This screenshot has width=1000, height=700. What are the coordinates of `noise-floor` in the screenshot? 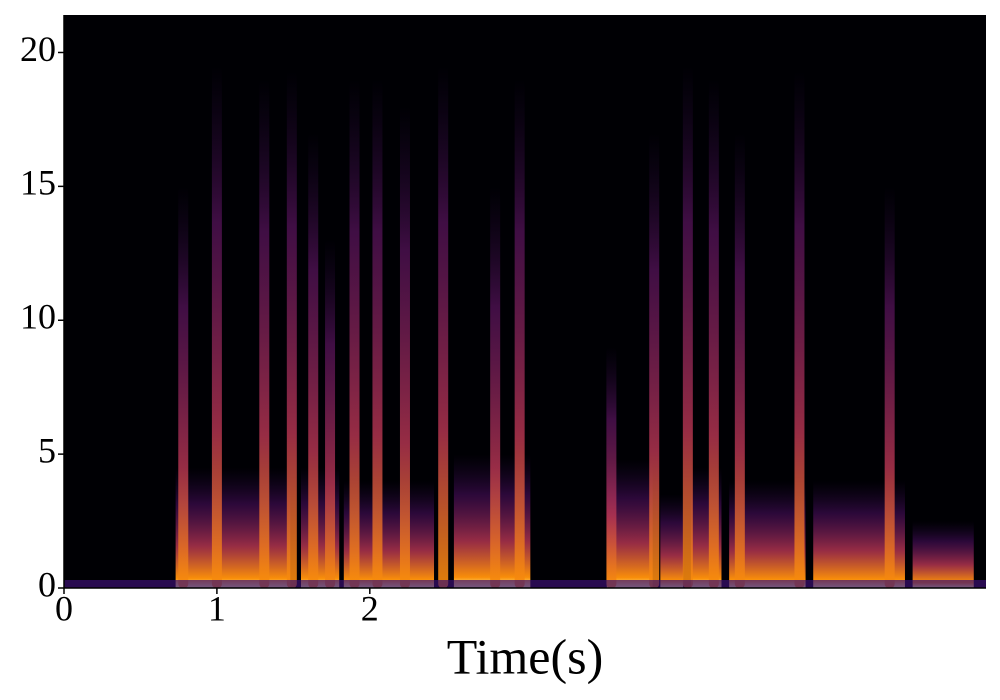 It's located at (525, 584).